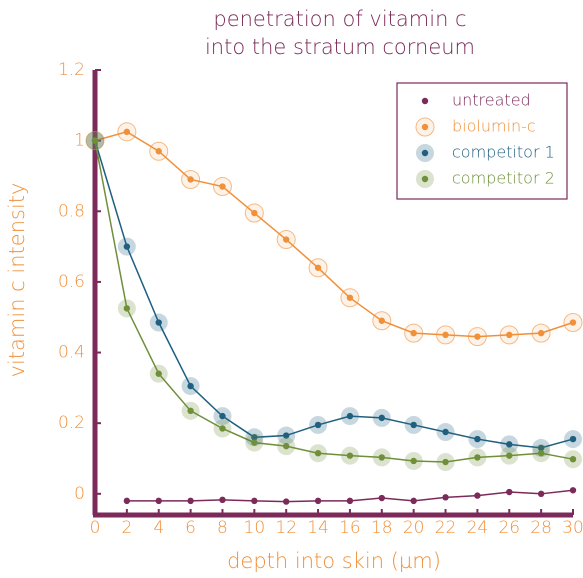 The image size is (583, 578). What do you see at coordinates (503, 152) in the screenshot?
I see `legend-label: competitor 1` at bounding box center [503, 152].